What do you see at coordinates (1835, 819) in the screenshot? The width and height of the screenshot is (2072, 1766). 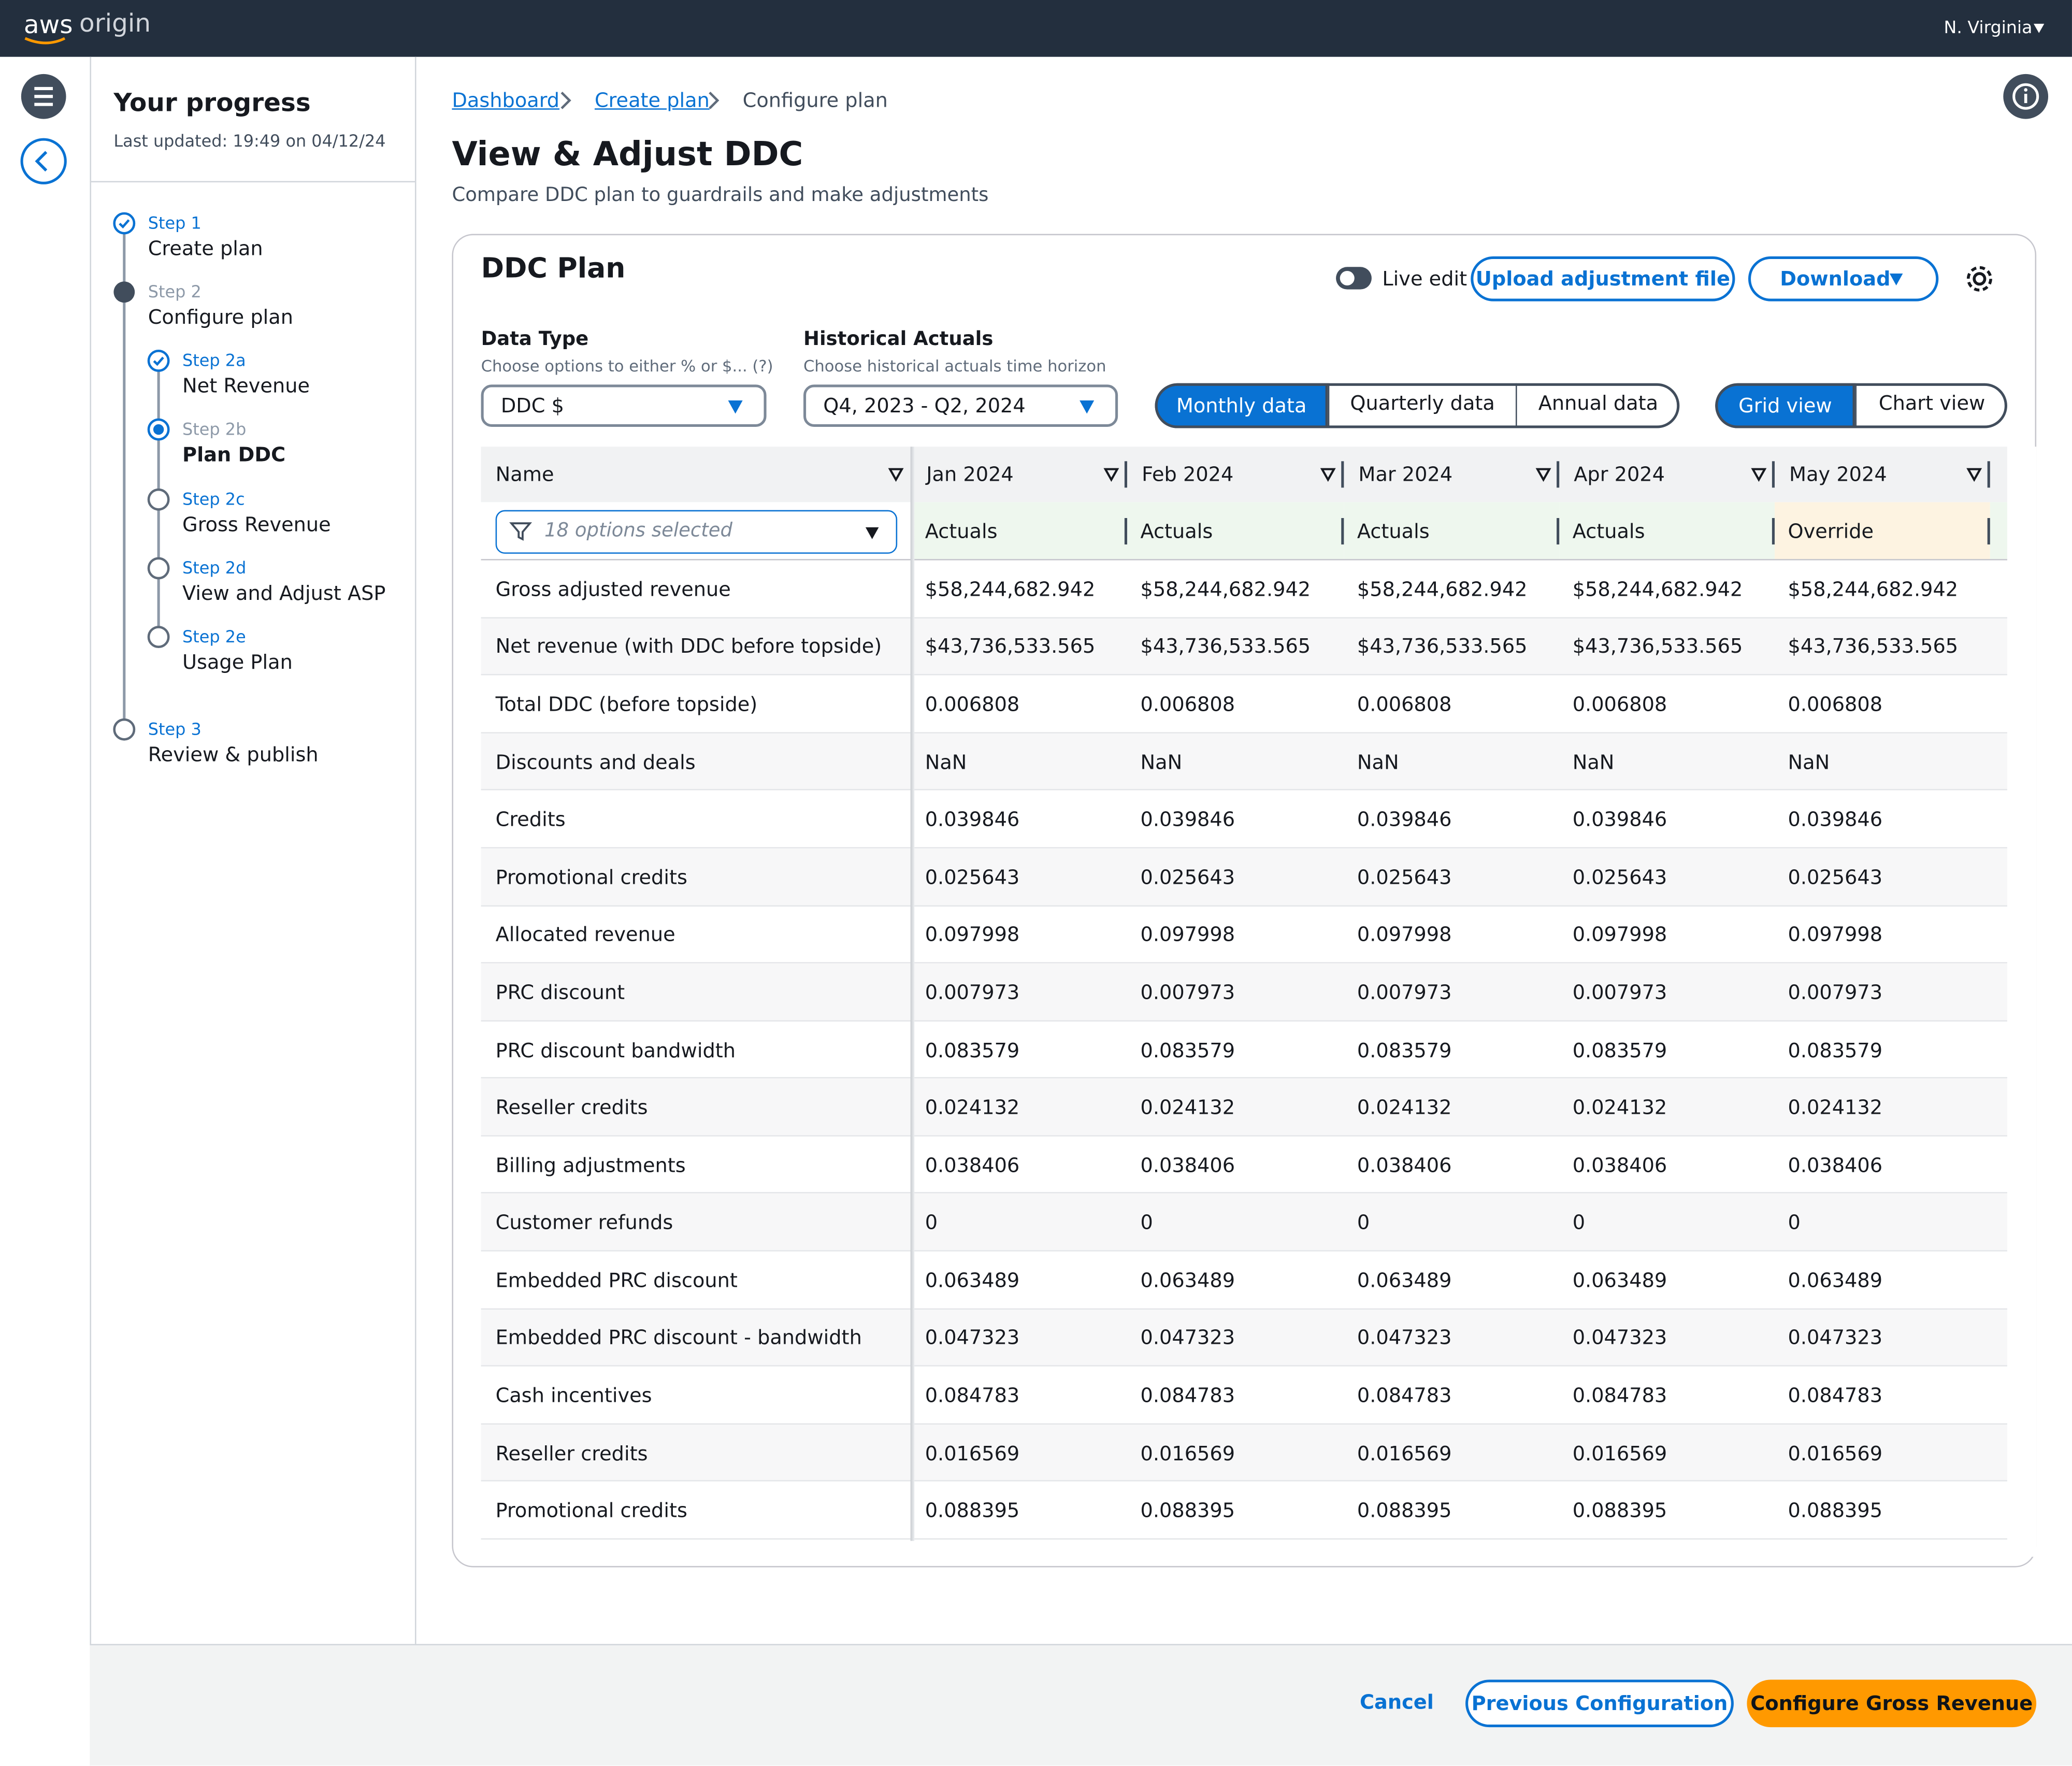 I see `cell-value: 0.039846` at bounding box center [1835, 819].